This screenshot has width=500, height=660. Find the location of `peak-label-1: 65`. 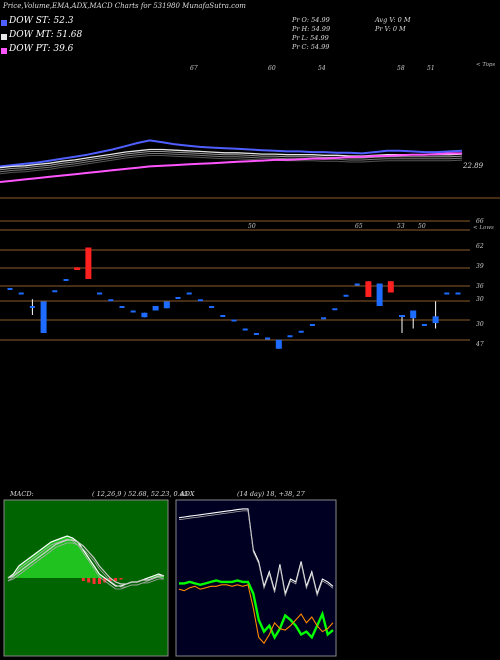

peak-label-1: 65 is located at coordinates (359, 226).